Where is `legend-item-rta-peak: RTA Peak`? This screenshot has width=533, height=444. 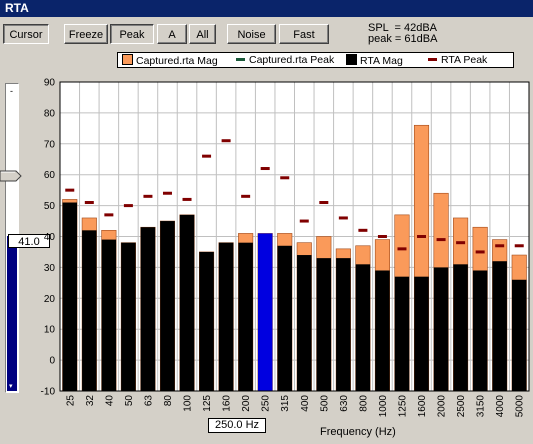
legend-item-rta-peak: RTA Peak is located at coordinates (457, 60).